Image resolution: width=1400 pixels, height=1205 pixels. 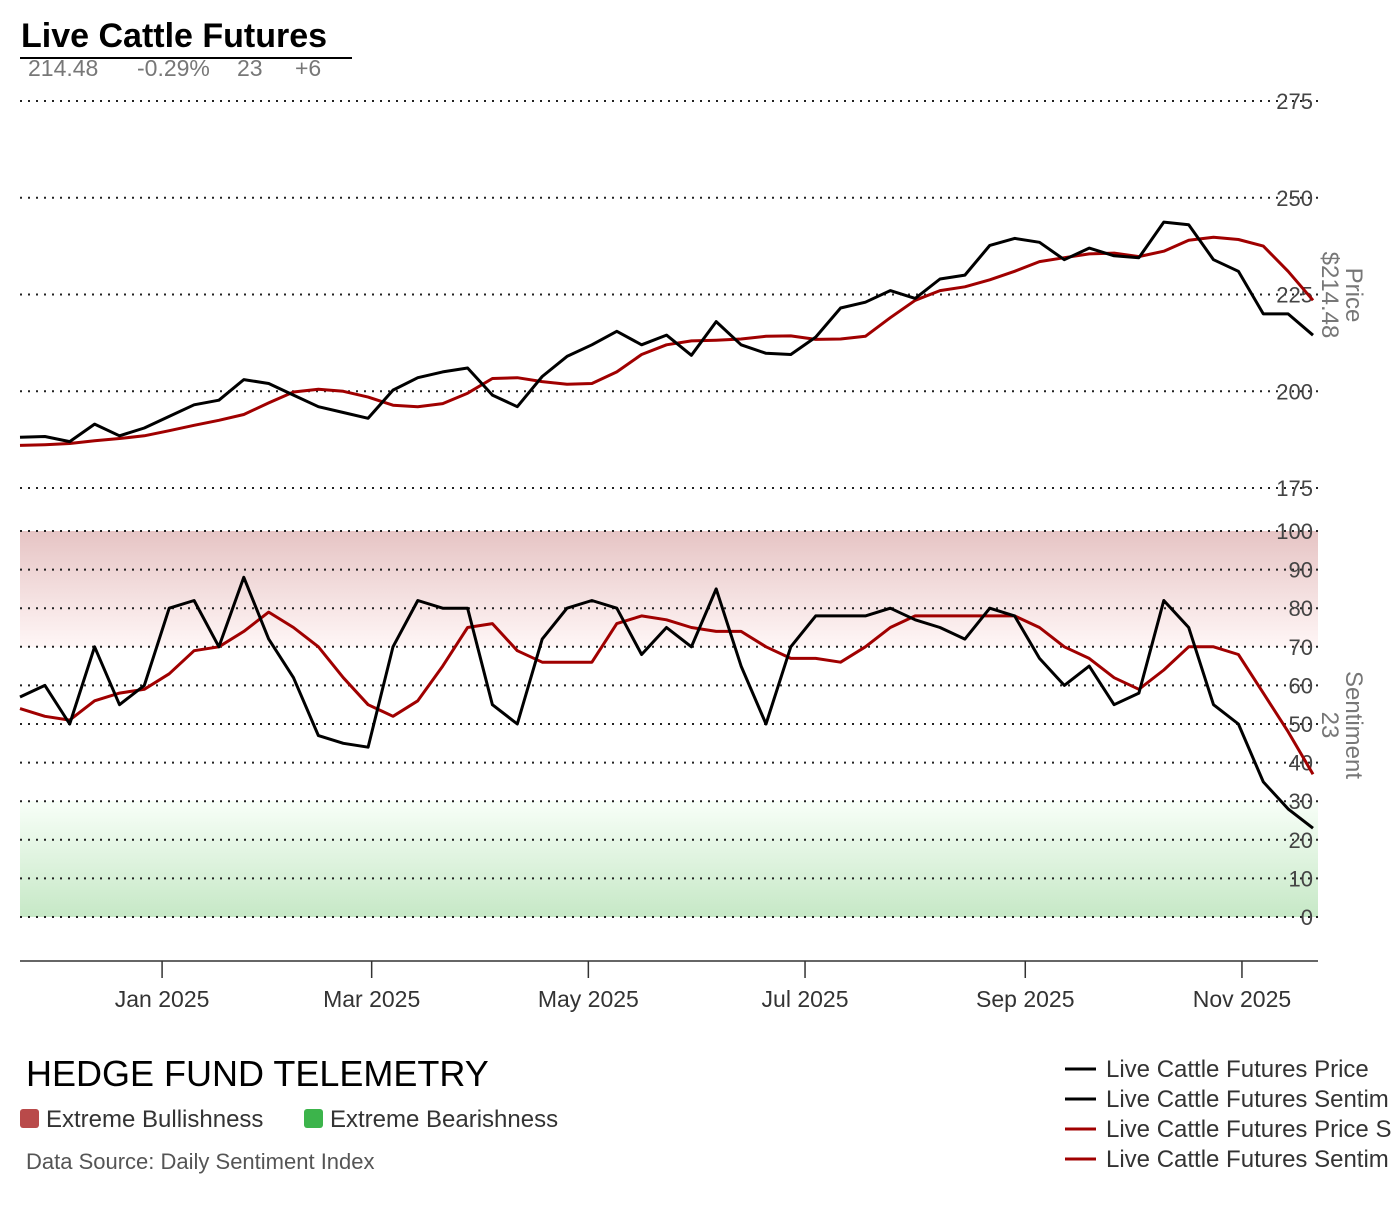 What do you see at coordinates (1307, 917) in the screenshot?
I see `y-tick-label: 0` at bounding box center [1307, 917].